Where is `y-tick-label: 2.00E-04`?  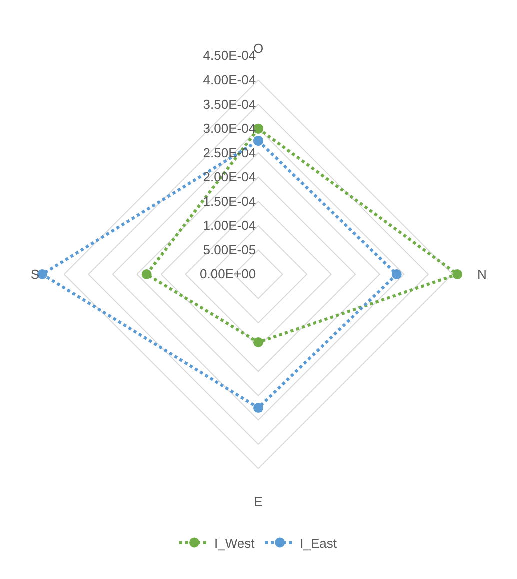
y-tick-label: 2.00E-04 is located at coordinates (229, 177).